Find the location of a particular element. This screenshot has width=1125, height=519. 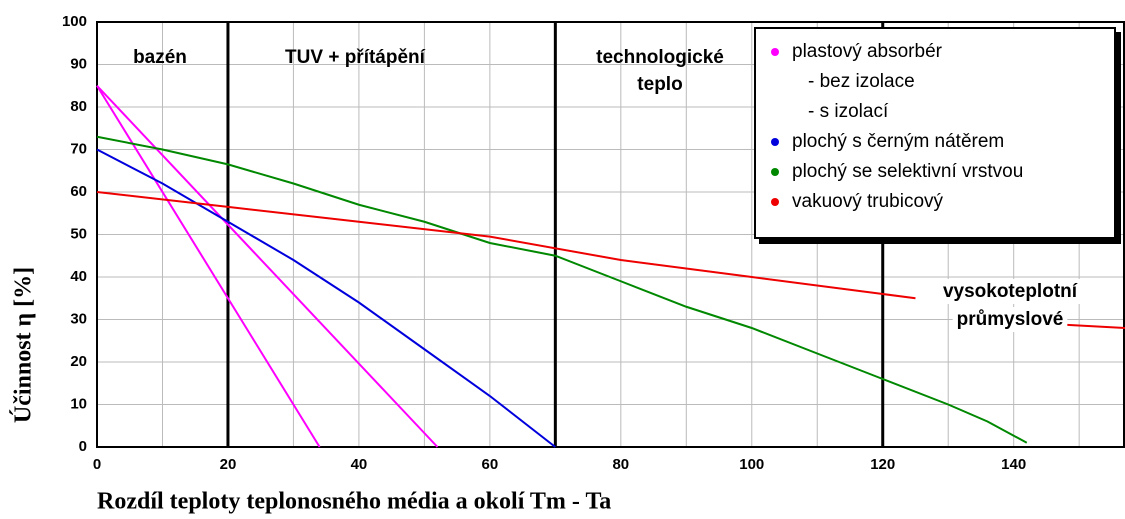

y-axis-label: Účinnost η [%] is located at coordinates (24, 345).